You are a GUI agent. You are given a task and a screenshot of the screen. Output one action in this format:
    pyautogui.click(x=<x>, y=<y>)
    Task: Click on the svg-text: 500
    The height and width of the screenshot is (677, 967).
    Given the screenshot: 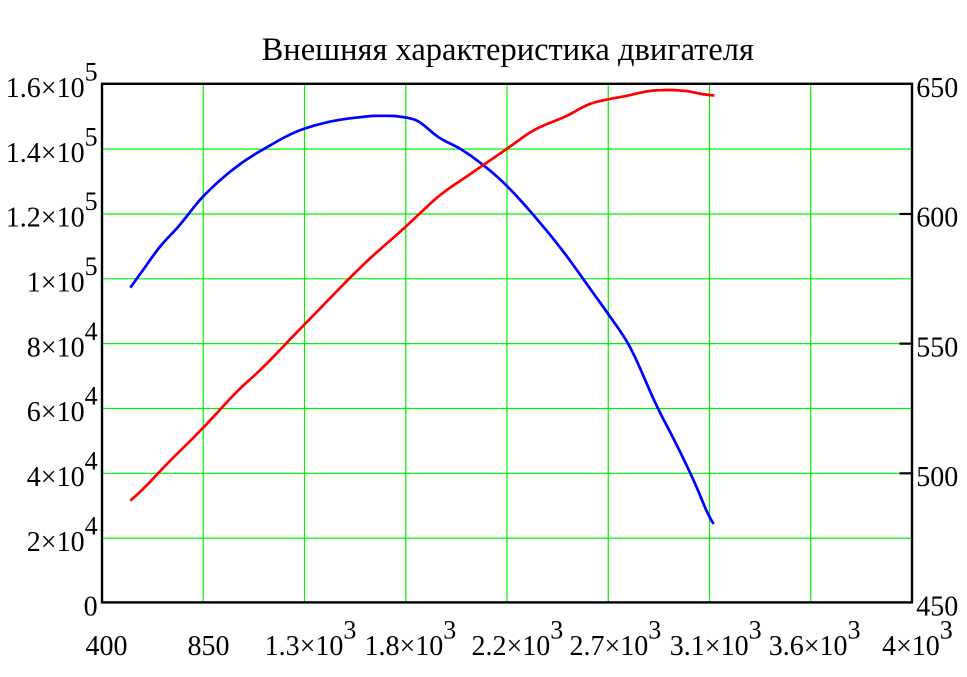 What is the action you would take?
    pyautogui.click(x=937, y=477)
    